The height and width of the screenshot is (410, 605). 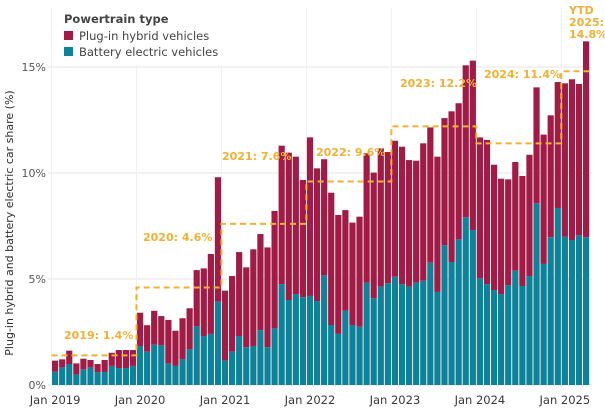 I want to click on annual-average-label: 2020: 4.6%, so click(x=177, y=237).